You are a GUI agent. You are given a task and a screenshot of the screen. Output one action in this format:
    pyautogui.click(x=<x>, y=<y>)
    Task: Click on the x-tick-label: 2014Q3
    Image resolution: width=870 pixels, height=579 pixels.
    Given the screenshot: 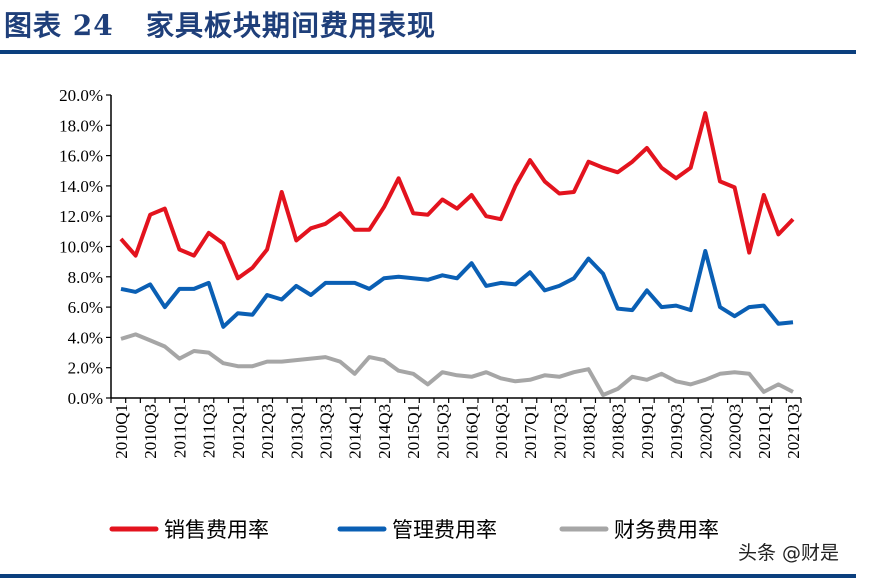 What is the action you would take?
    pyautogui.click(x=384, y=431)
    